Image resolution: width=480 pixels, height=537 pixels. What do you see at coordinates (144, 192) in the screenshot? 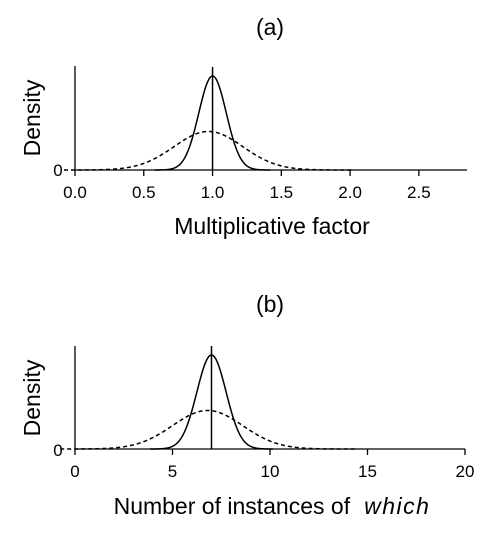
I see `panel-a-x-tick-label: 0.5` at bounding box center [144, 192].